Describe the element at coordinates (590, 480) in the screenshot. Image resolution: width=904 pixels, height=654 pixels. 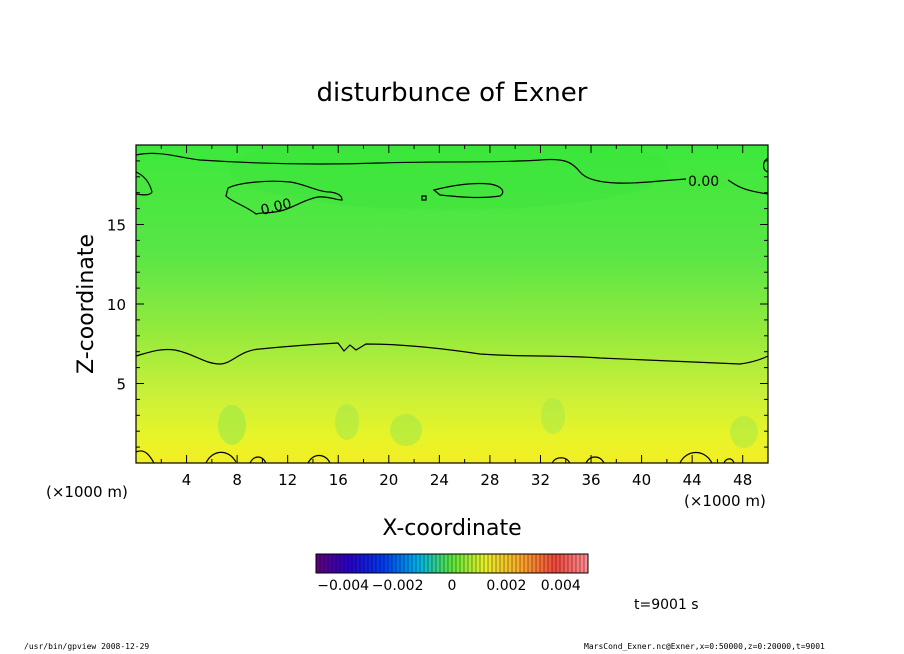
I see `x-tick-label: 36` at that location.